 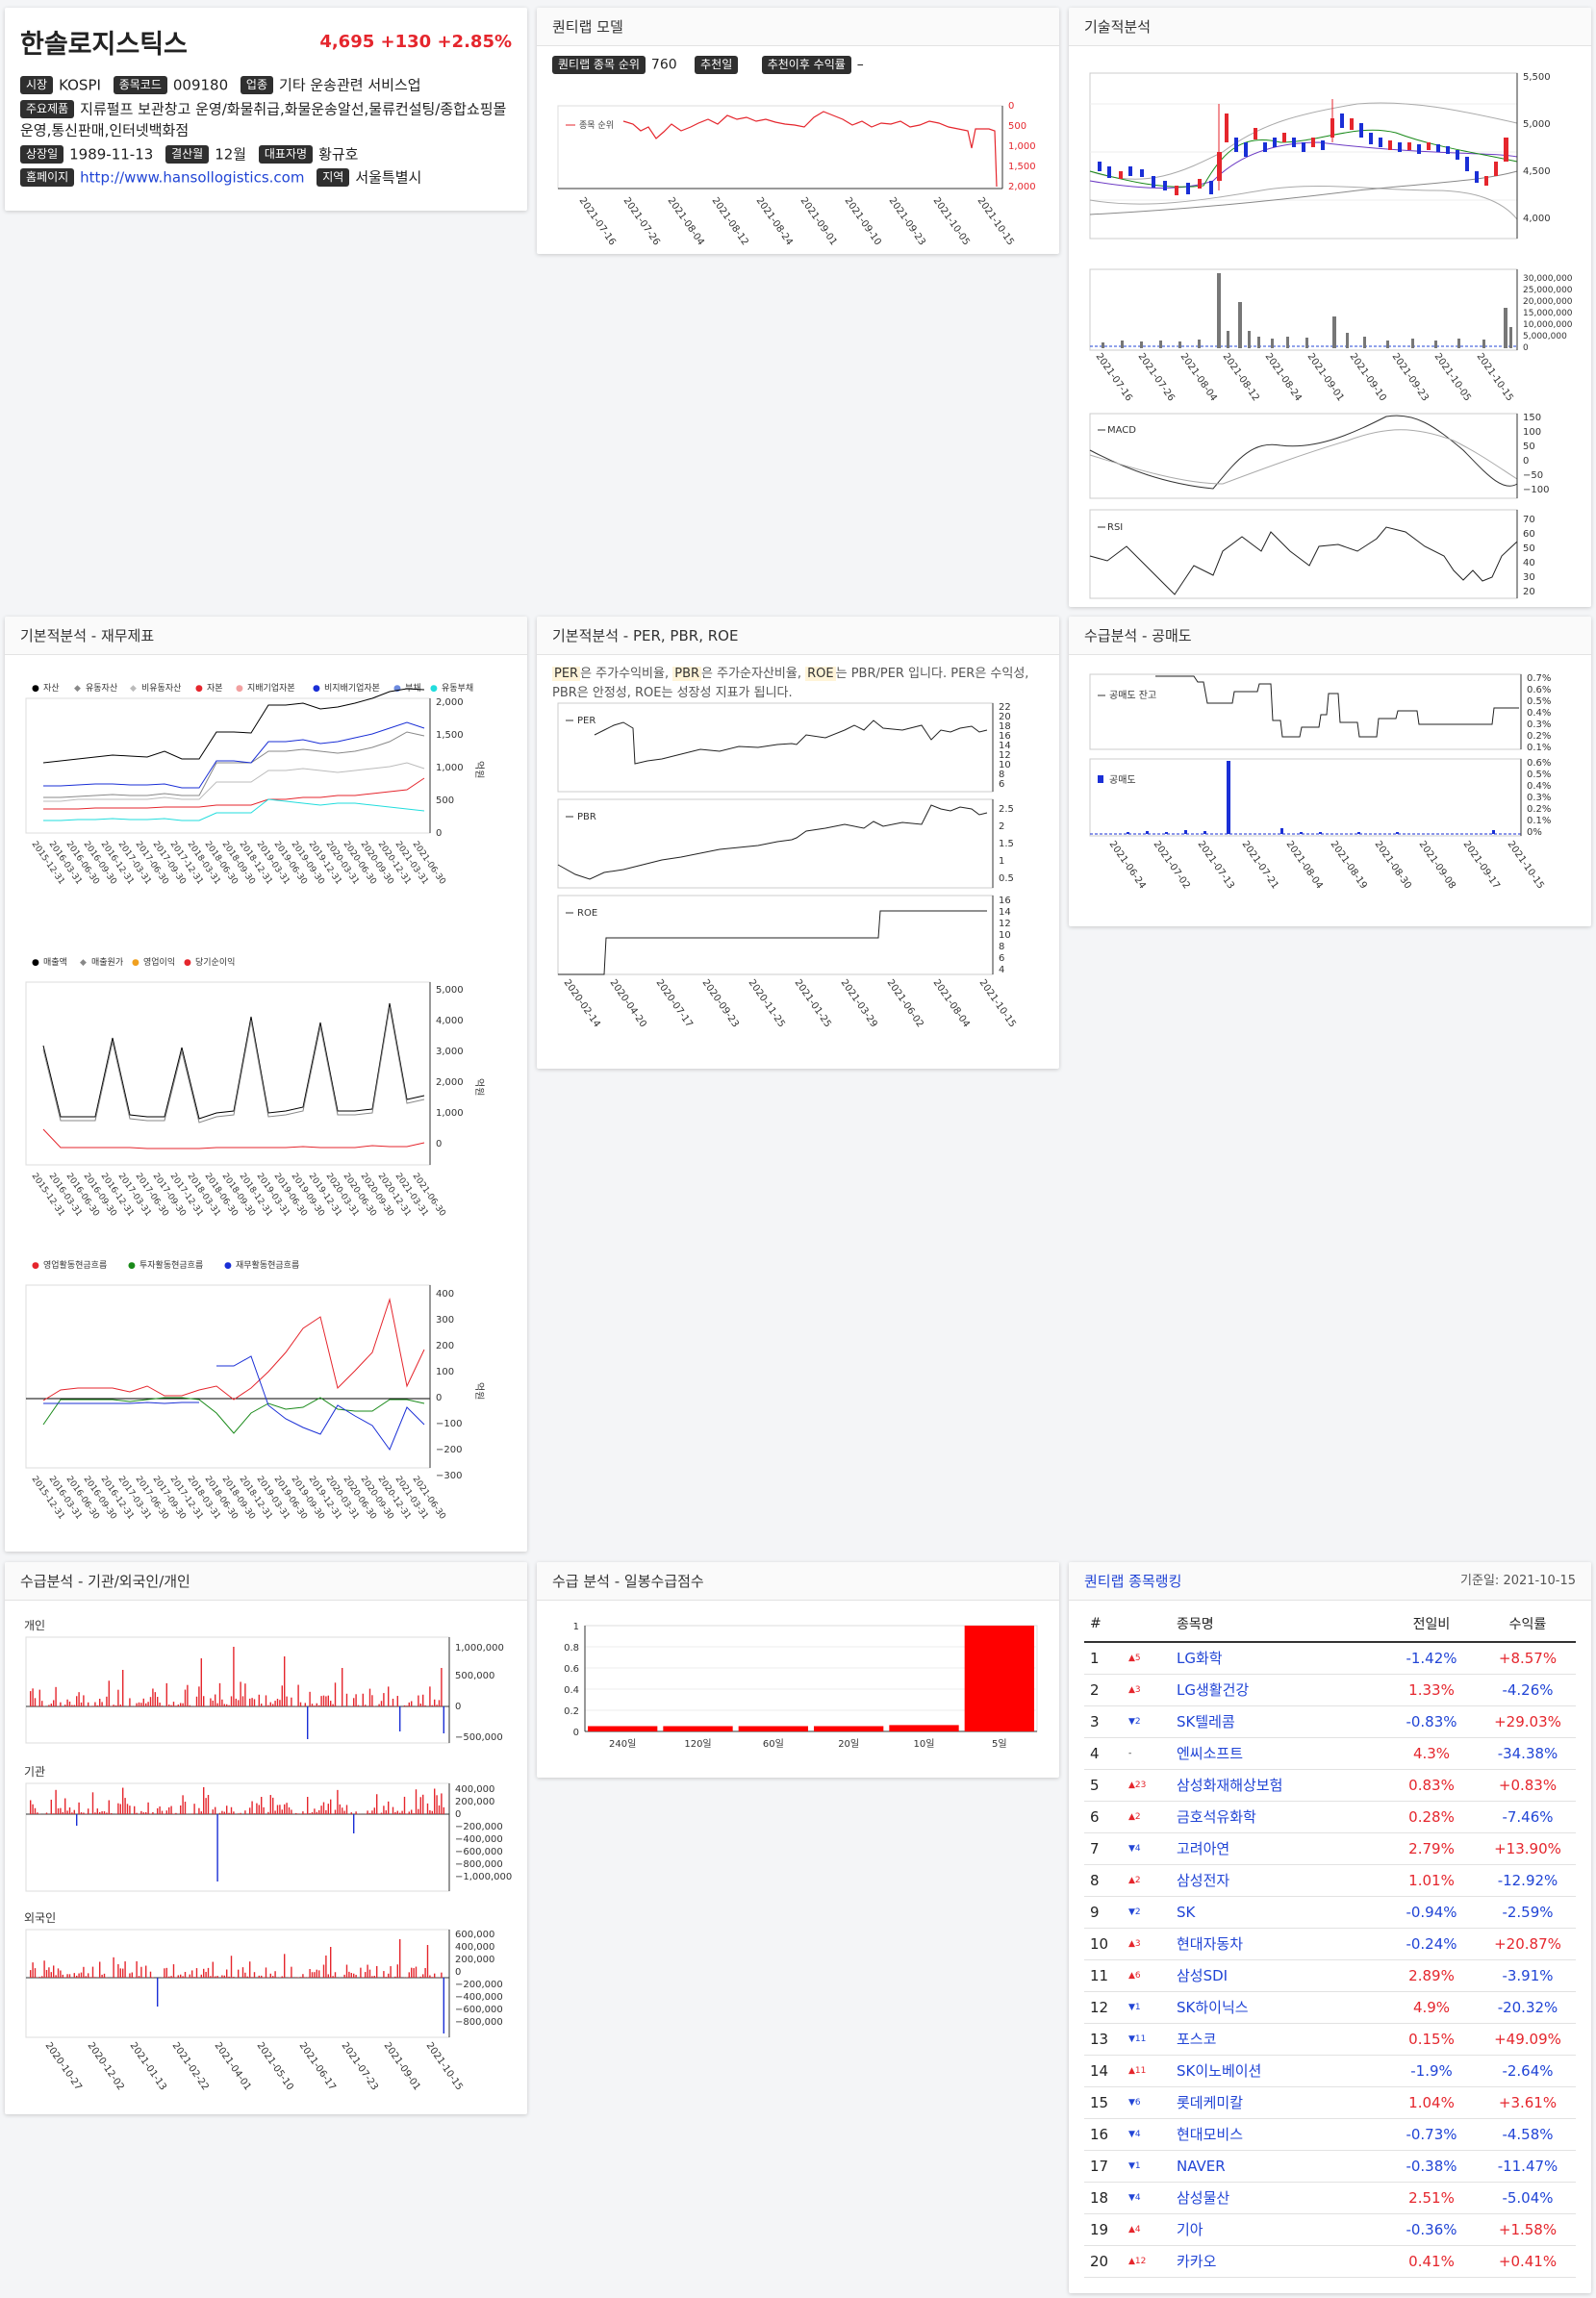 What do you see at coordinates (1103, 2040) in the screenshot?
I see `rank-number: 13` at bounding box center [1103, 2040].